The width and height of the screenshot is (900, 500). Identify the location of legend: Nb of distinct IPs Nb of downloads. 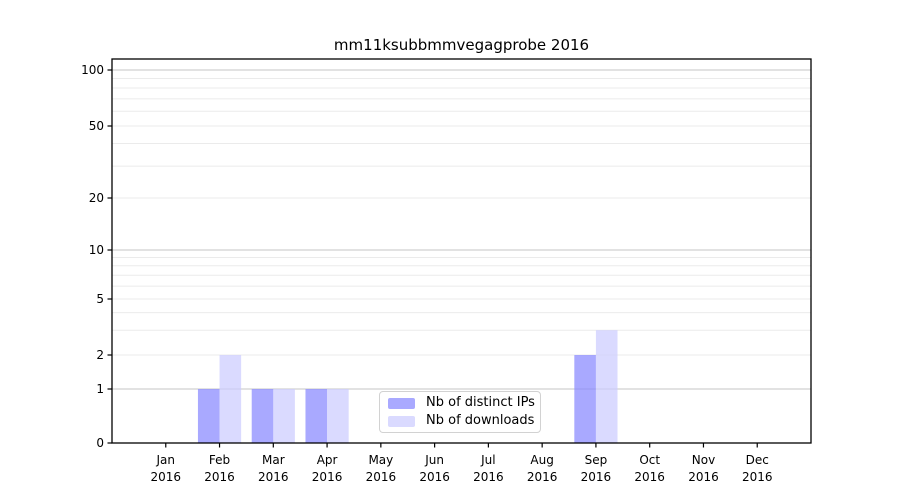
(460, 412).